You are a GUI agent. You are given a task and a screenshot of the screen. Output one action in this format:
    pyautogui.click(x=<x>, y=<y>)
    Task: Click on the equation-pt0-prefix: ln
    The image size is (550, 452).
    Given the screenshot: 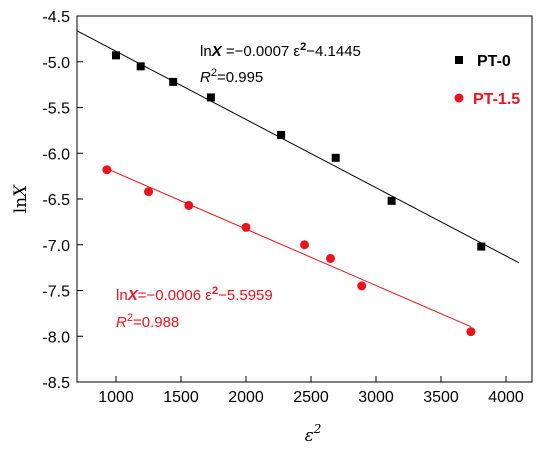 What is the action you would take?
    pyautogui.click(x=206, y=51)
    